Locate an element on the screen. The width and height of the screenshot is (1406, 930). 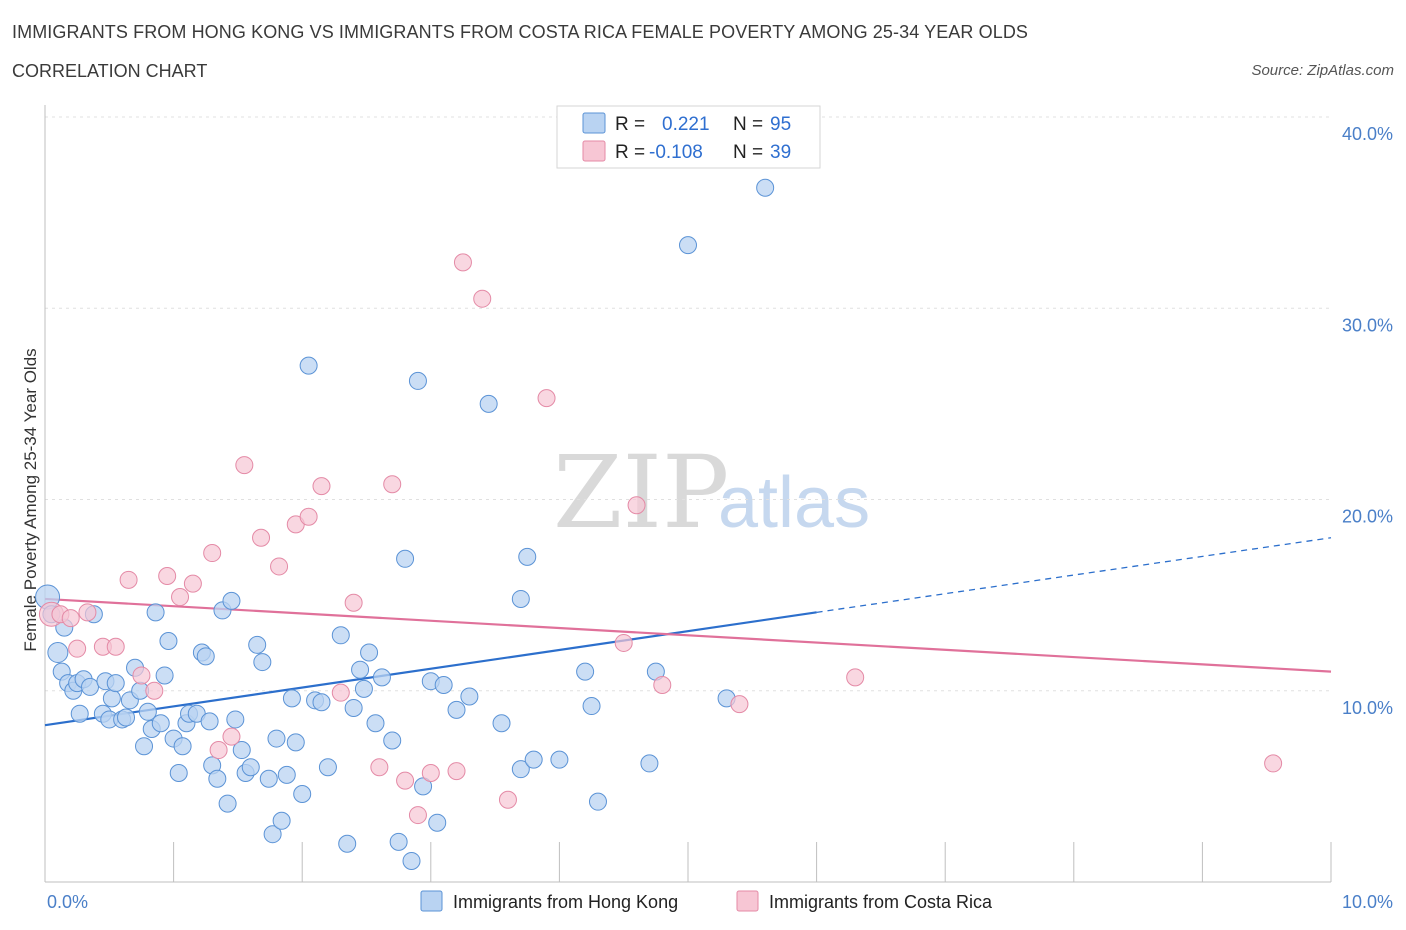
source-credit: Source: ZipAtlas.com is located at coordinates (1322, 70).